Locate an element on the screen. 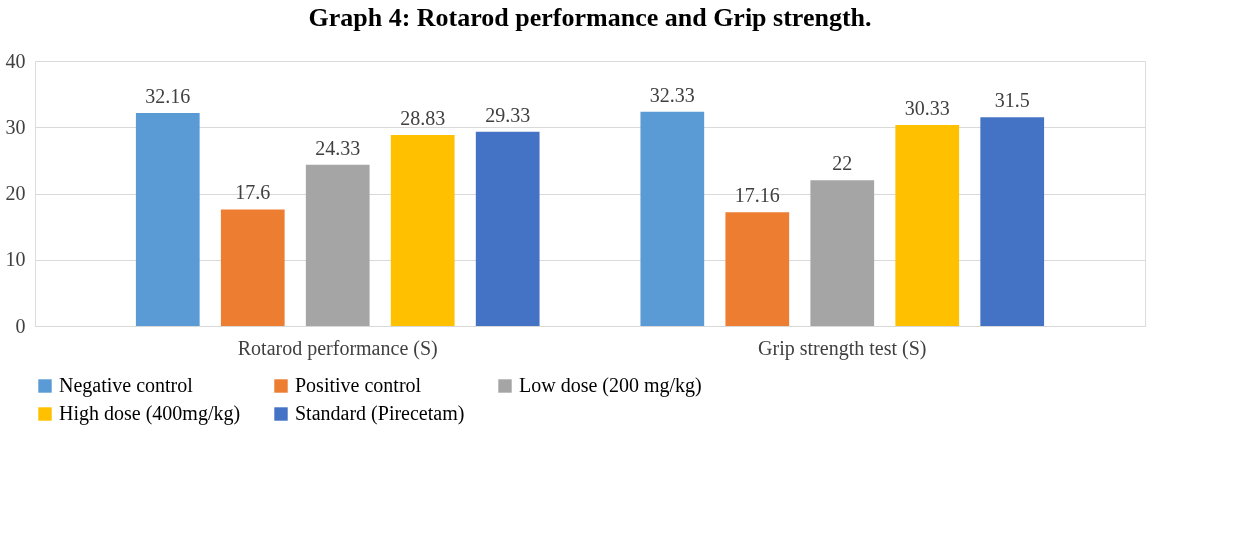 This screenshot has height=545, width=1239. x-tick-label: Rotarod performance (S) is located at coordinates (337, 348).